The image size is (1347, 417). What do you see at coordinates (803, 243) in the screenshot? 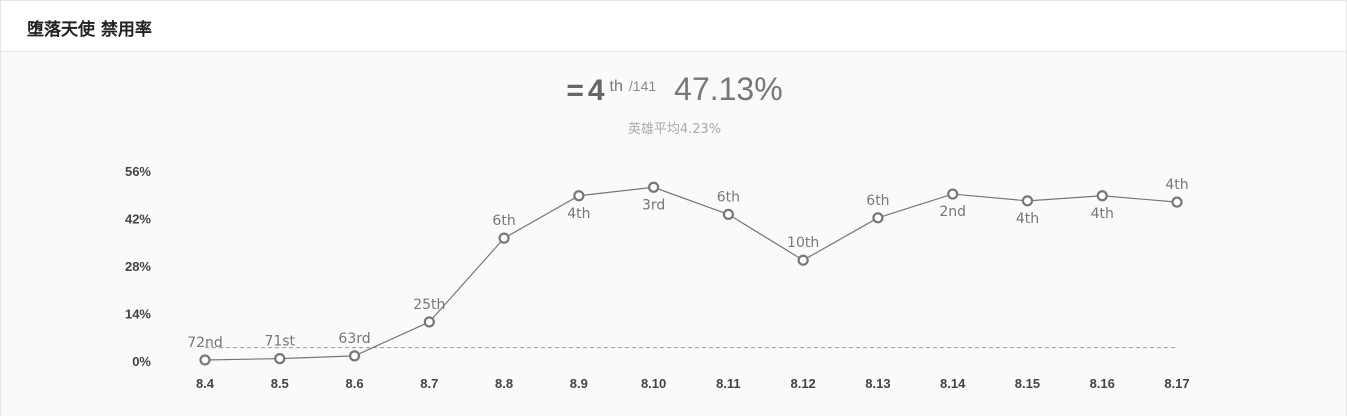
I see `rank-label: 10th` at bounding box center [803, 243].